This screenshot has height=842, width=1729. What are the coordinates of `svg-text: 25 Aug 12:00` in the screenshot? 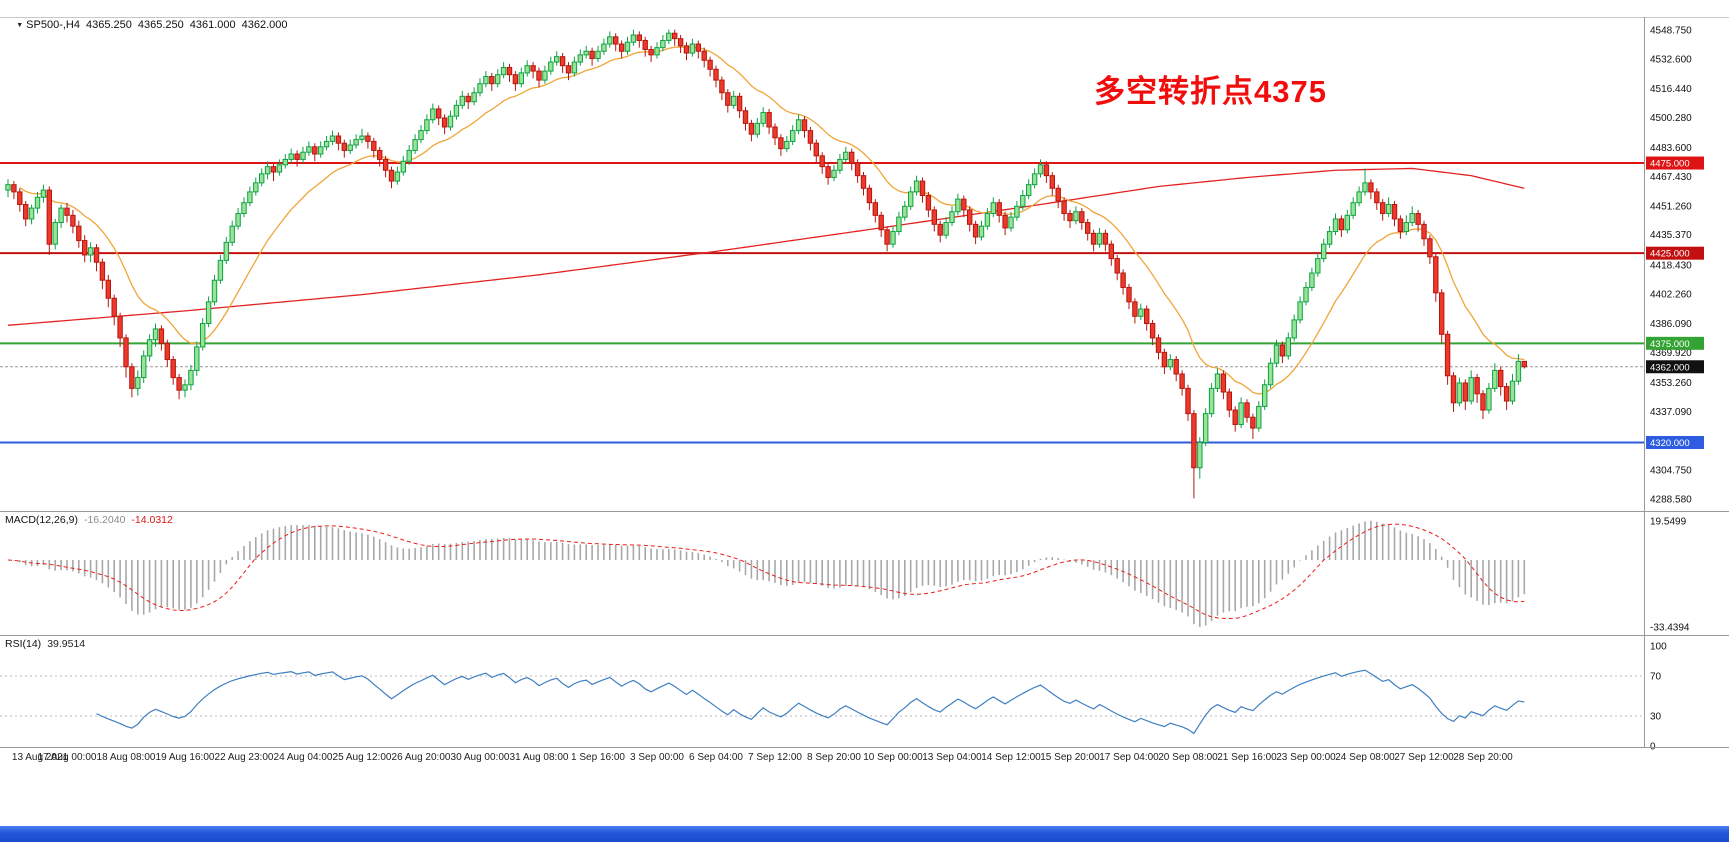 It's located at (362, 757).